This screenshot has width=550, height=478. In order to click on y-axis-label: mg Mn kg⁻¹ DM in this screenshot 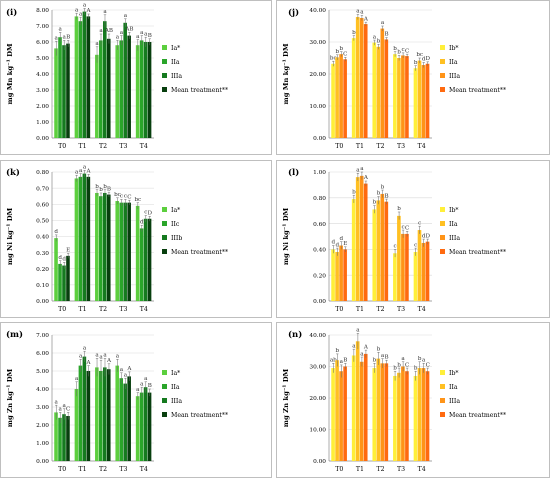, I will do `click(286, 73)`.